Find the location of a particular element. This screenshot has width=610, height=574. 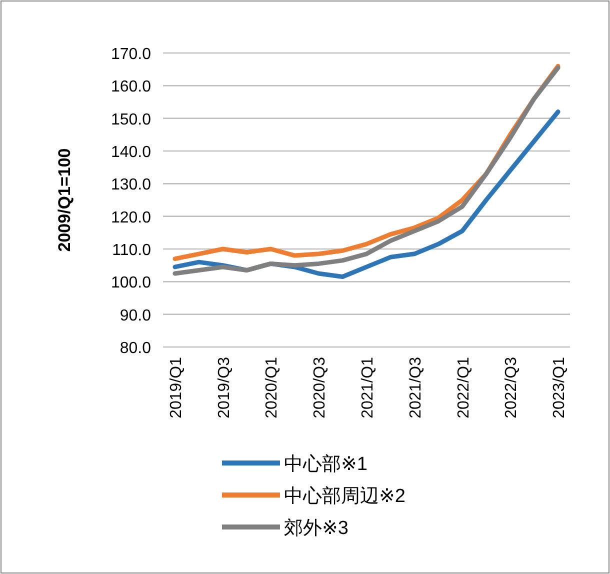

y-tick-label: 100.0 is located at coordinates (131, 283).